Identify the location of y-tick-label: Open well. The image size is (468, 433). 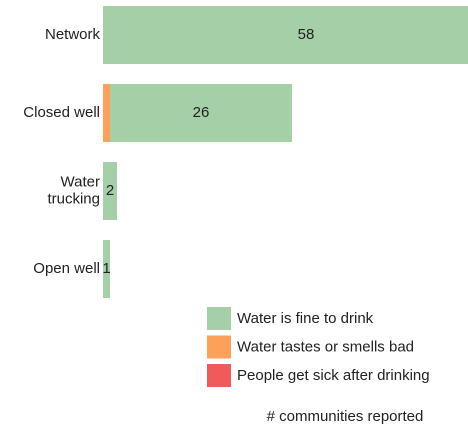
(66, 268).